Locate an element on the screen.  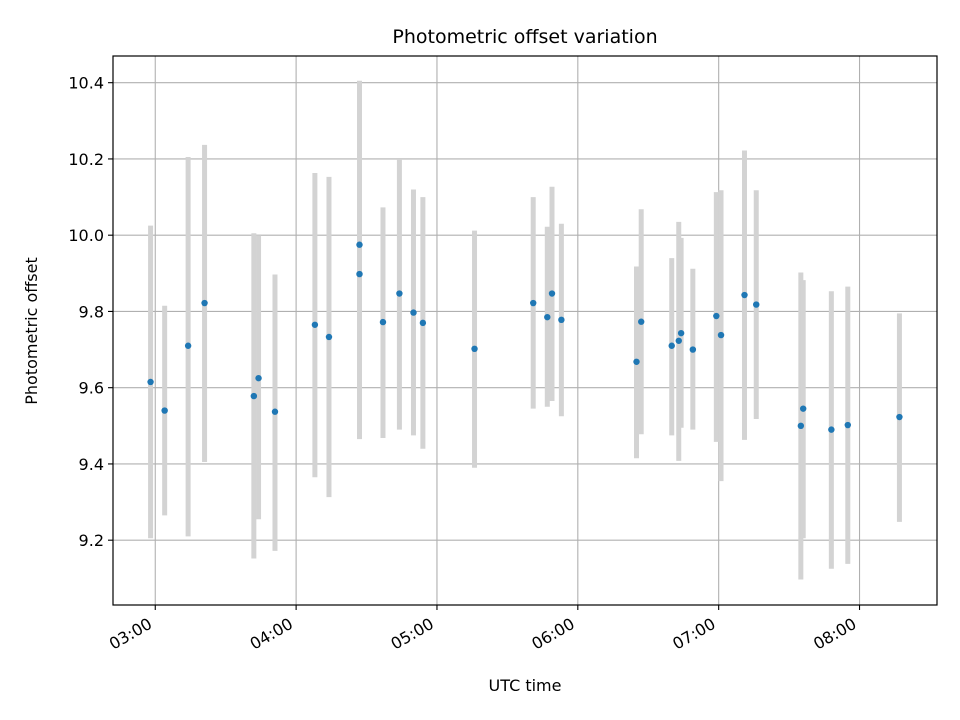
y-tick-label: 9.6 is located at coordinates (91, 388).